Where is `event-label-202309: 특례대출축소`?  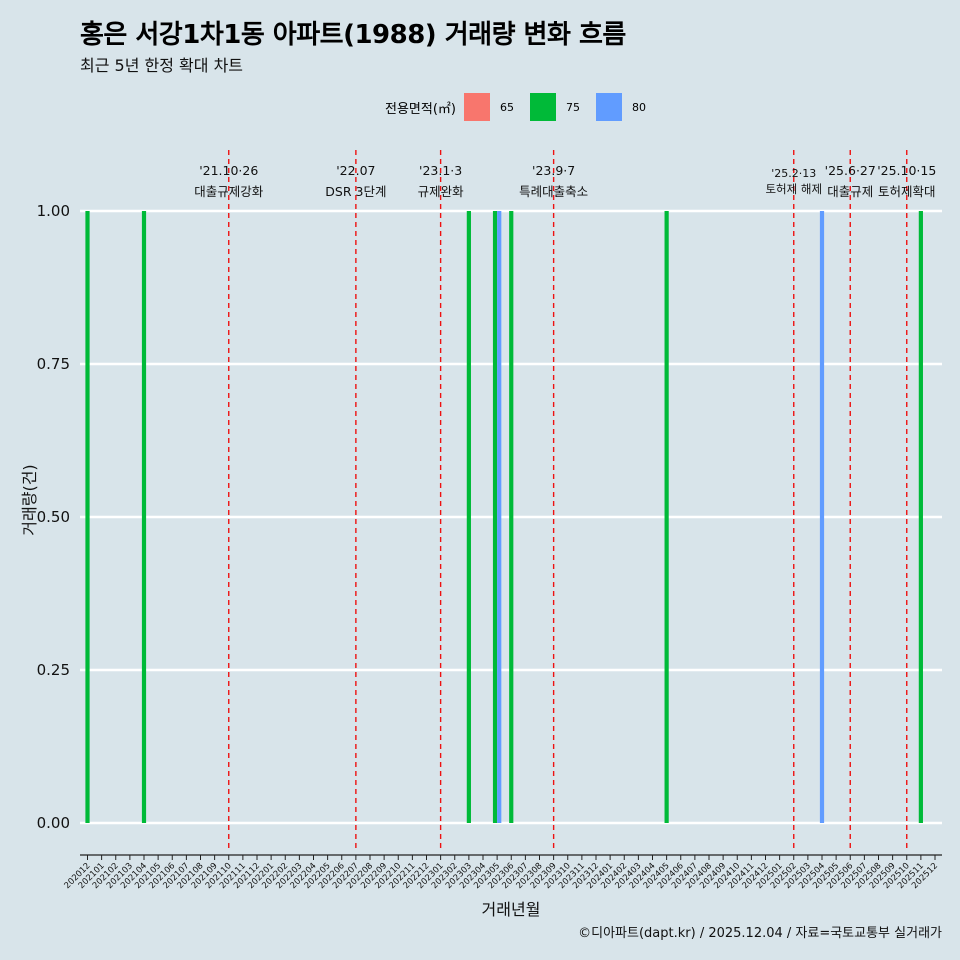 event-label-202309: 특례대출축소 is located at coordinates (553, 191).